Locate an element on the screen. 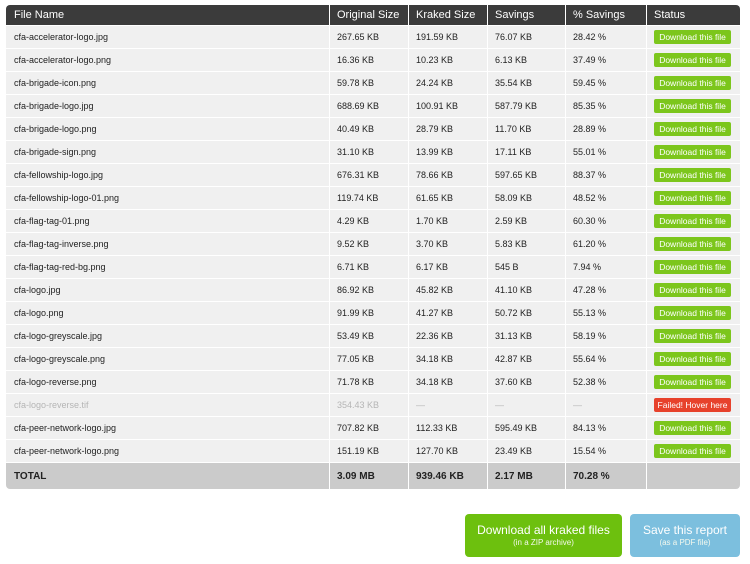 The image size is (750, 564). percent-savings-cell: 15.54 % is located at coordinates (605, 450).